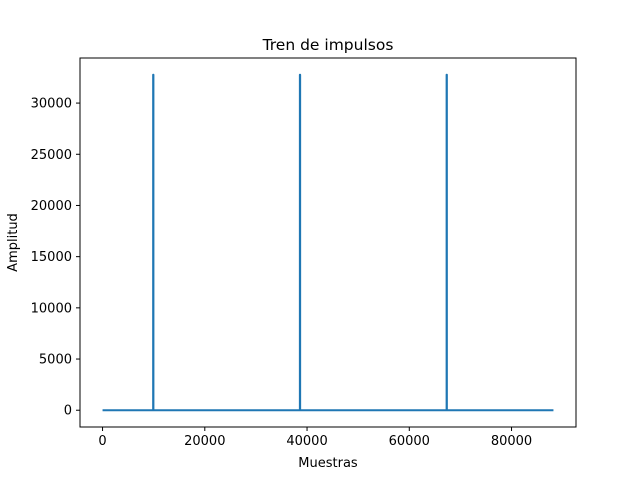 This screenshot has height=480, width=640. I want to click on x-tick-label: 20000, so click(204, 441).